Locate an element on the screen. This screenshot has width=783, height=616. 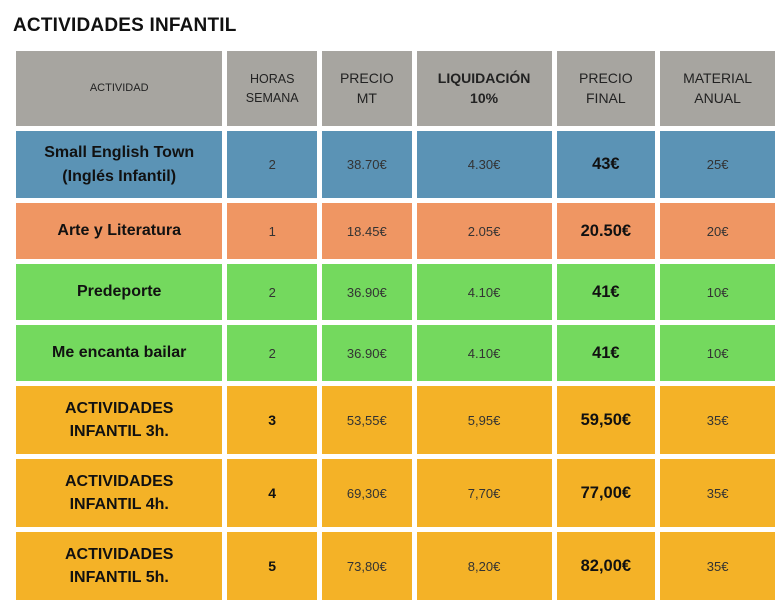
material-cell: 20€ is located at coordinates (717, 231).